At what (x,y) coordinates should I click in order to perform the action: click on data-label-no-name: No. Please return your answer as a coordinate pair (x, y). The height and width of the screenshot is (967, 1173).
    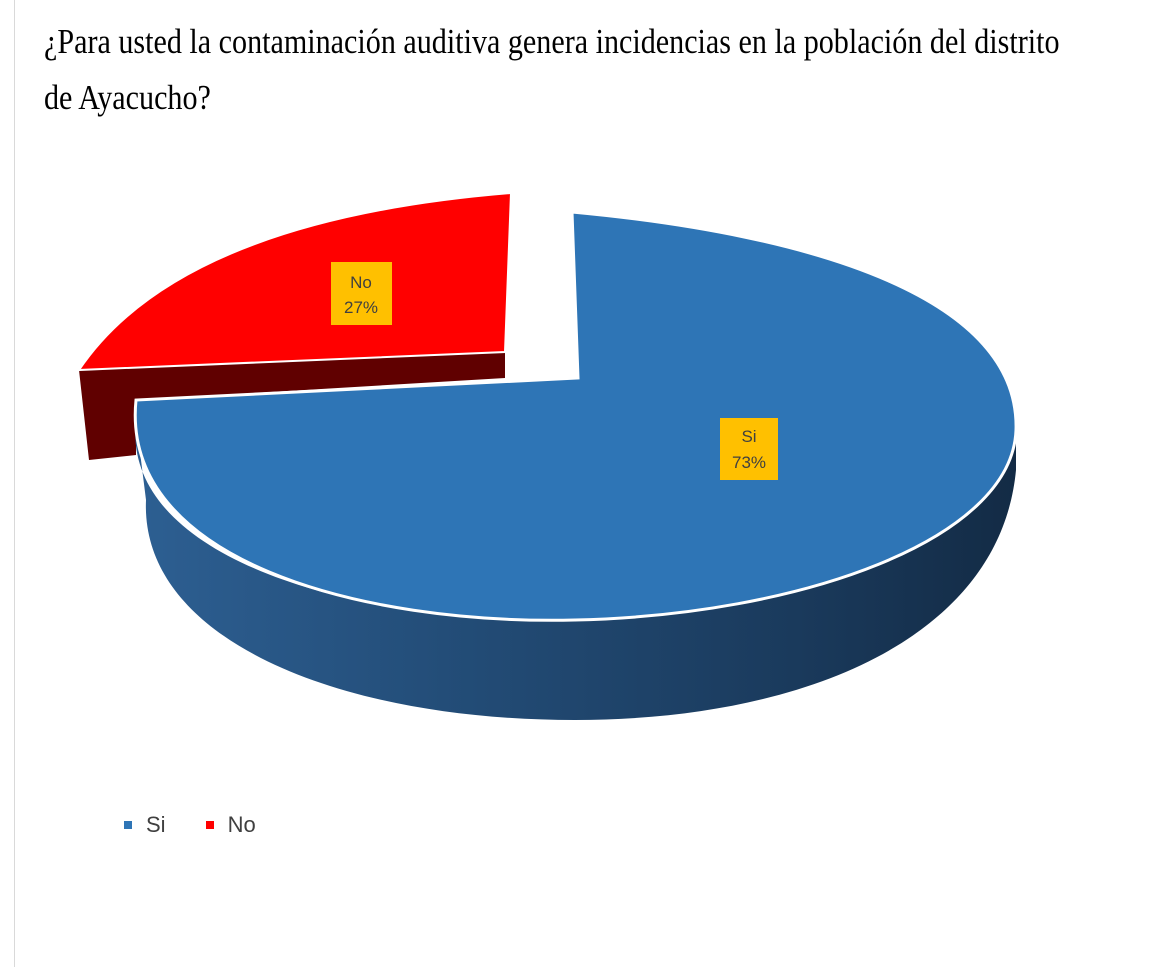
    Looking at the image, I should click on (361, 282).